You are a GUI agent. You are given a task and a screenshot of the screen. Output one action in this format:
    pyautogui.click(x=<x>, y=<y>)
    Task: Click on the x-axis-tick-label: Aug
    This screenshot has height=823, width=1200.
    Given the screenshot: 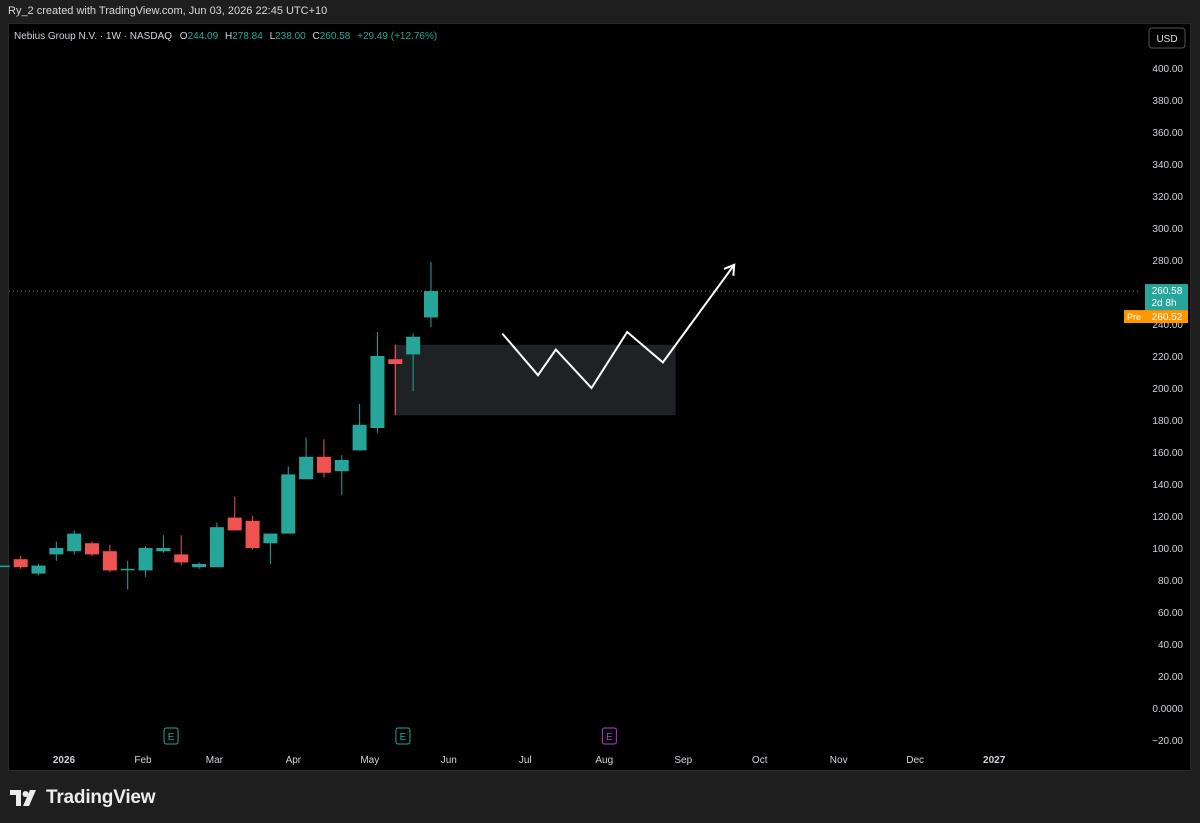 What is the action you would take?
    pyautogui.click(x=604, y=760)
    